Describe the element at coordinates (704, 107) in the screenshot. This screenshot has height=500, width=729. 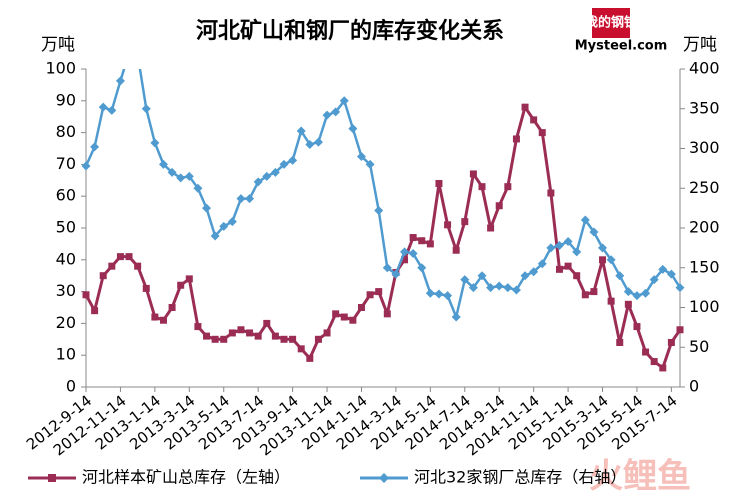
I see `y2-tick-label: 350` at that location.